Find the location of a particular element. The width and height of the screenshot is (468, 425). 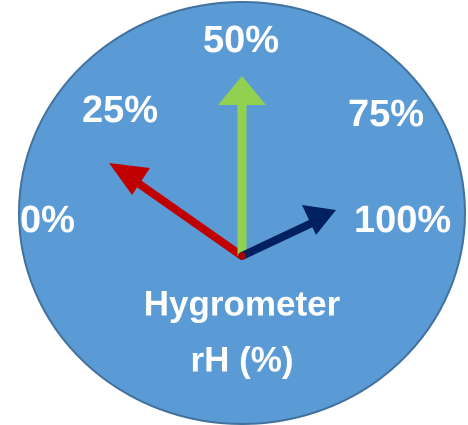

needle-green is located at coordinates (242, 166).